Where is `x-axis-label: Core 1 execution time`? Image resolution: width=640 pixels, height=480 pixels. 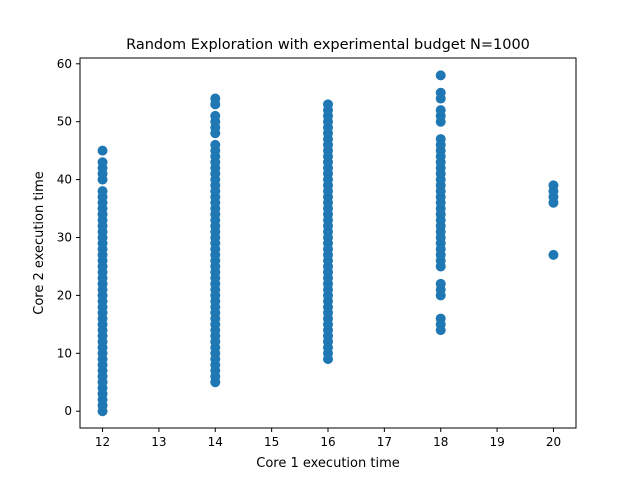
x-axis-label: Core 1 execution time is located at coordinates (327, 463).